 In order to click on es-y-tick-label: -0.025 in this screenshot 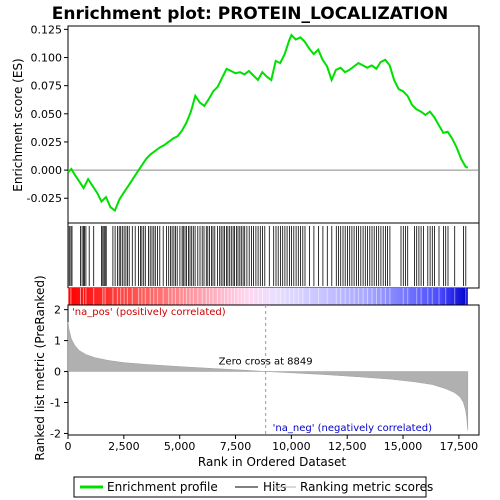, I will do `click(44, 198)`.